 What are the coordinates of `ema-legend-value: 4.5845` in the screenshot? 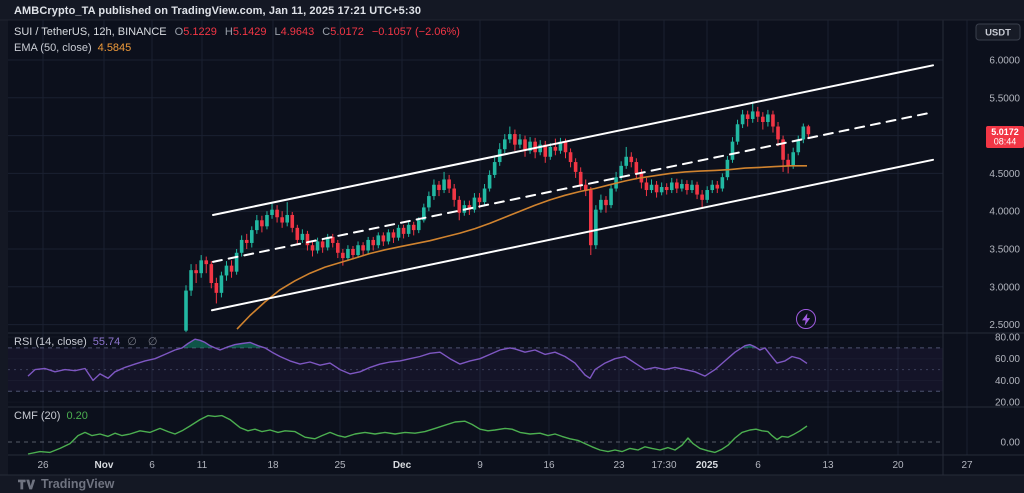 It's located at (114, 48).